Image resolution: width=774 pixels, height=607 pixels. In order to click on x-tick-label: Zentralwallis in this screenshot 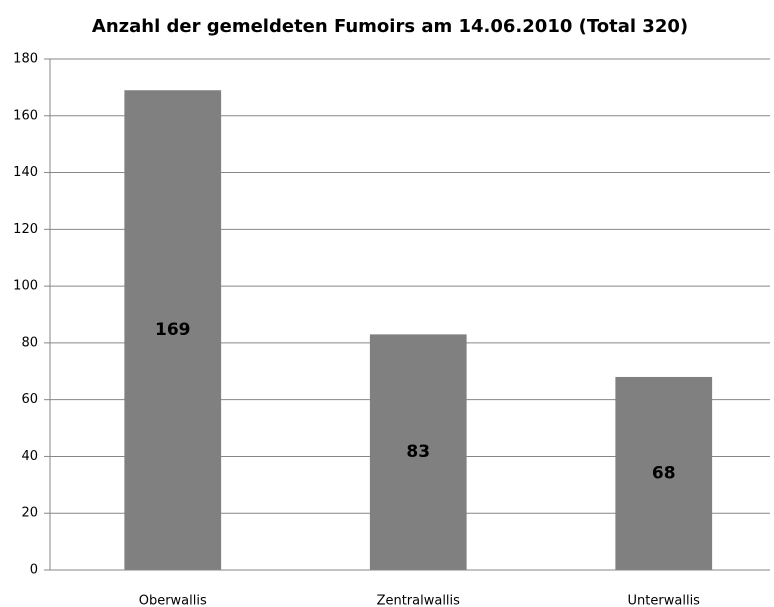, I will do `click(419, 600)`.